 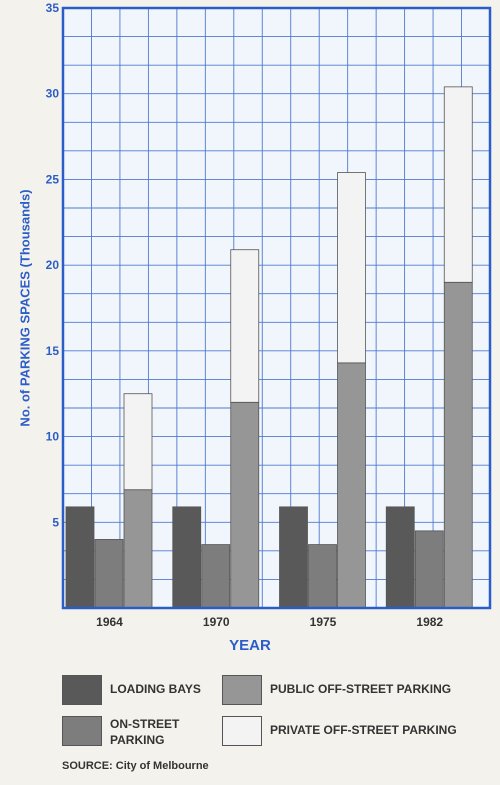 I want to click on legend-item-private-off-street: PRIVATE OFF-STREET PARKING, so click(x=339, y=731).